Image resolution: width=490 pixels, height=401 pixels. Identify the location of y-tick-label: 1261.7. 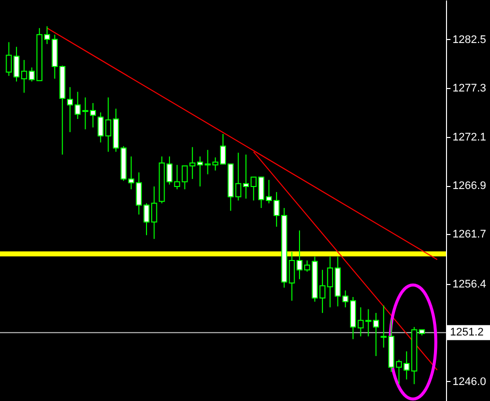
(469, 234).